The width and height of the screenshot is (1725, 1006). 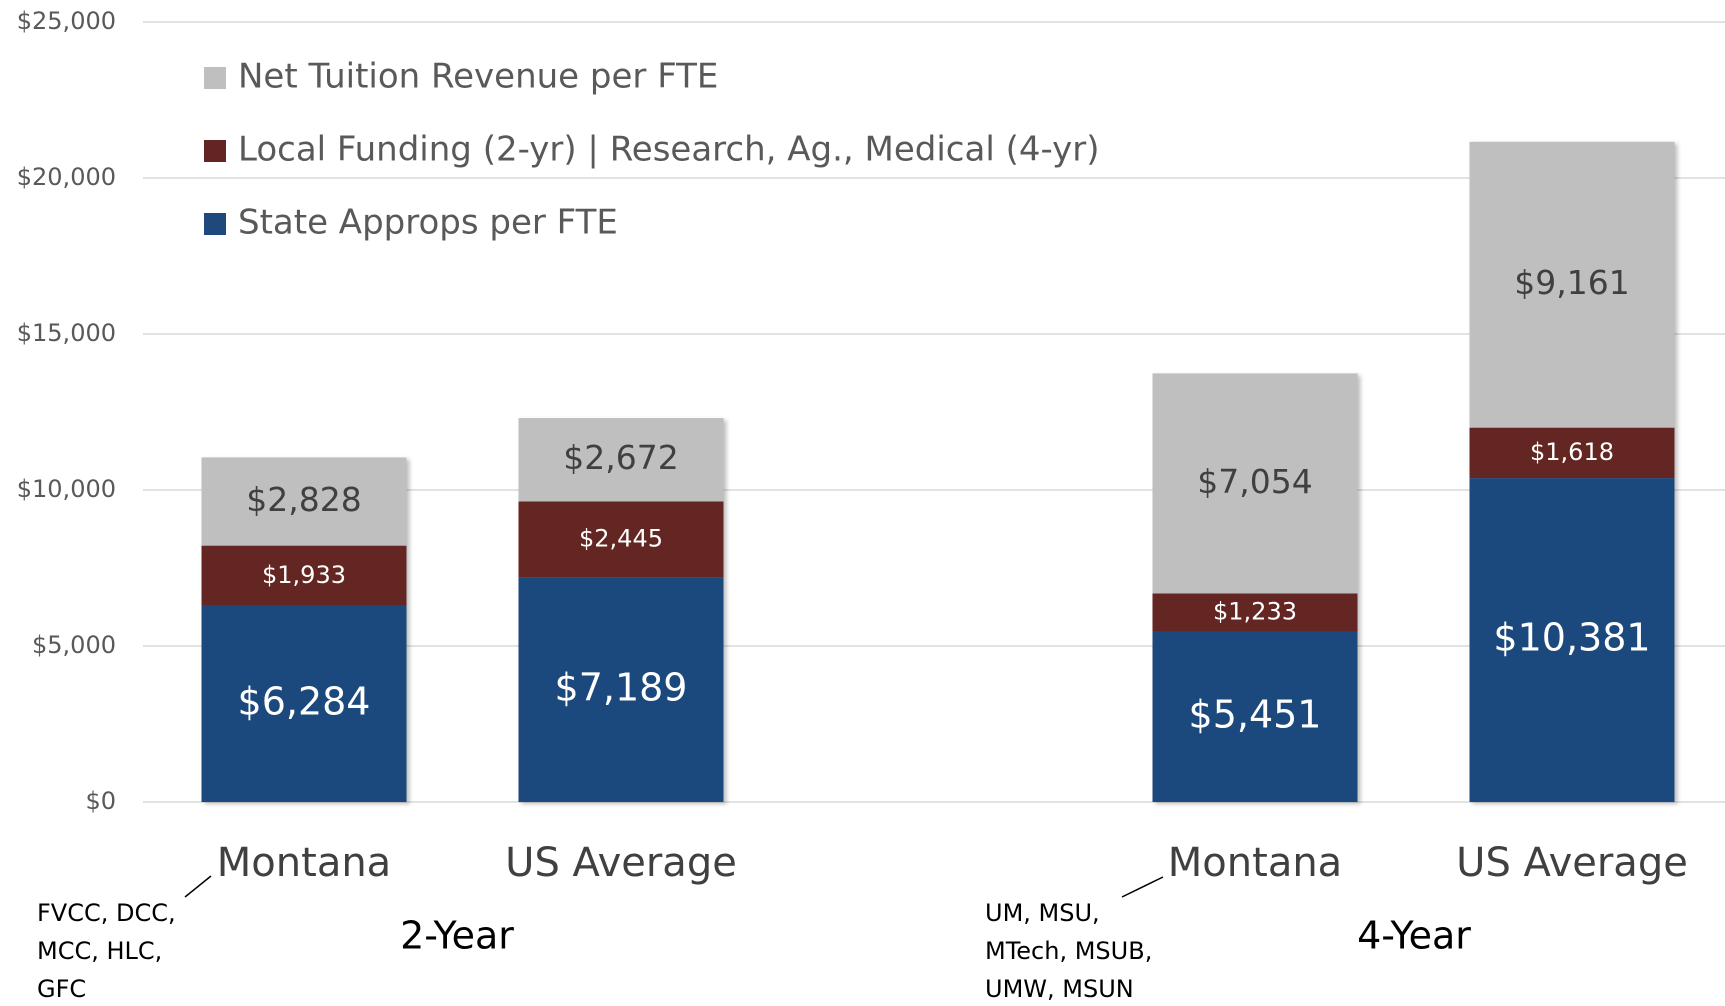 What do you see at coordinates (66, 21) in the screenshot?
I see `y-tick-label: $25,000` at bounding box center [66, 21].